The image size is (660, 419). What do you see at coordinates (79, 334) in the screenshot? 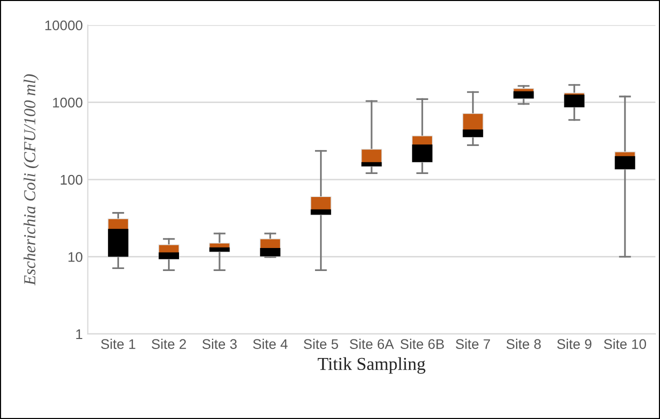
I see `y-tick-label: 1` at bounding box center [79, 334].